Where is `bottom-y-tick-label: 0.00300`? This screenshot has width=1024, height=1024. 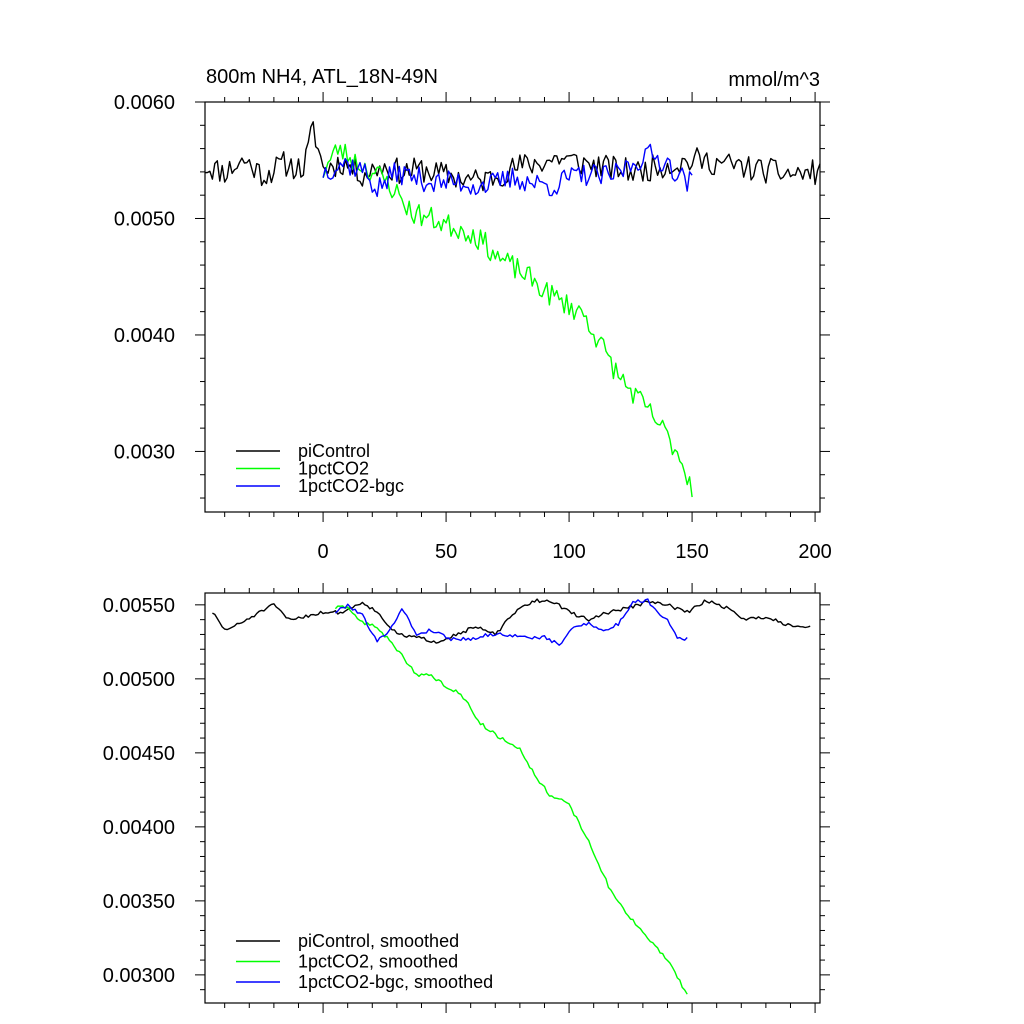 bottom-y-tick-label: 0.00300 is located at coordinates (139, 976).